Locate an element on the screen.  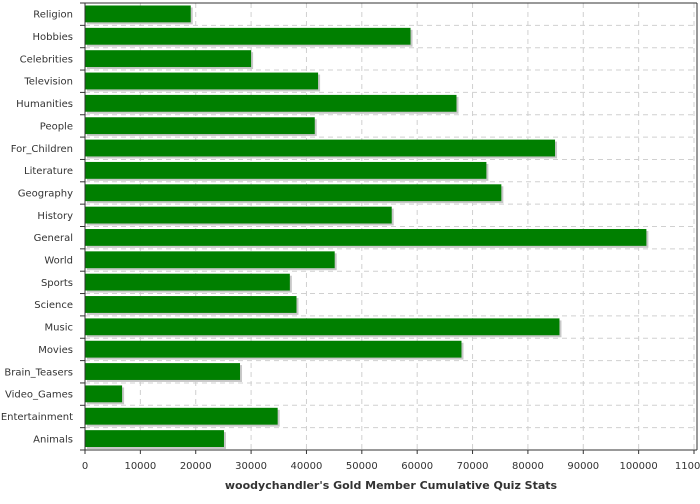
bar-religion is located at coordinates (138, 14).